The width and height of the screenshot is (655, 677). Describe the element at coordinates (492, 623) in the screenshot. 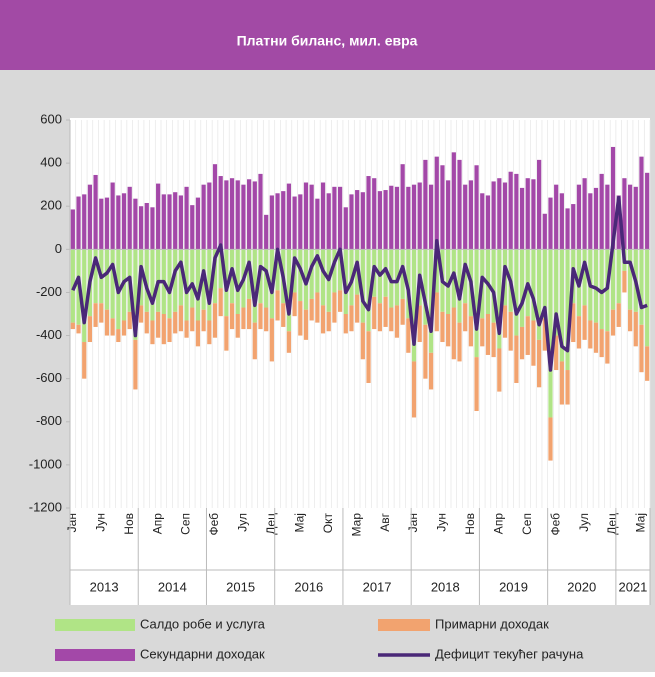

I see `legend-label: Примарни доходак` at that location.